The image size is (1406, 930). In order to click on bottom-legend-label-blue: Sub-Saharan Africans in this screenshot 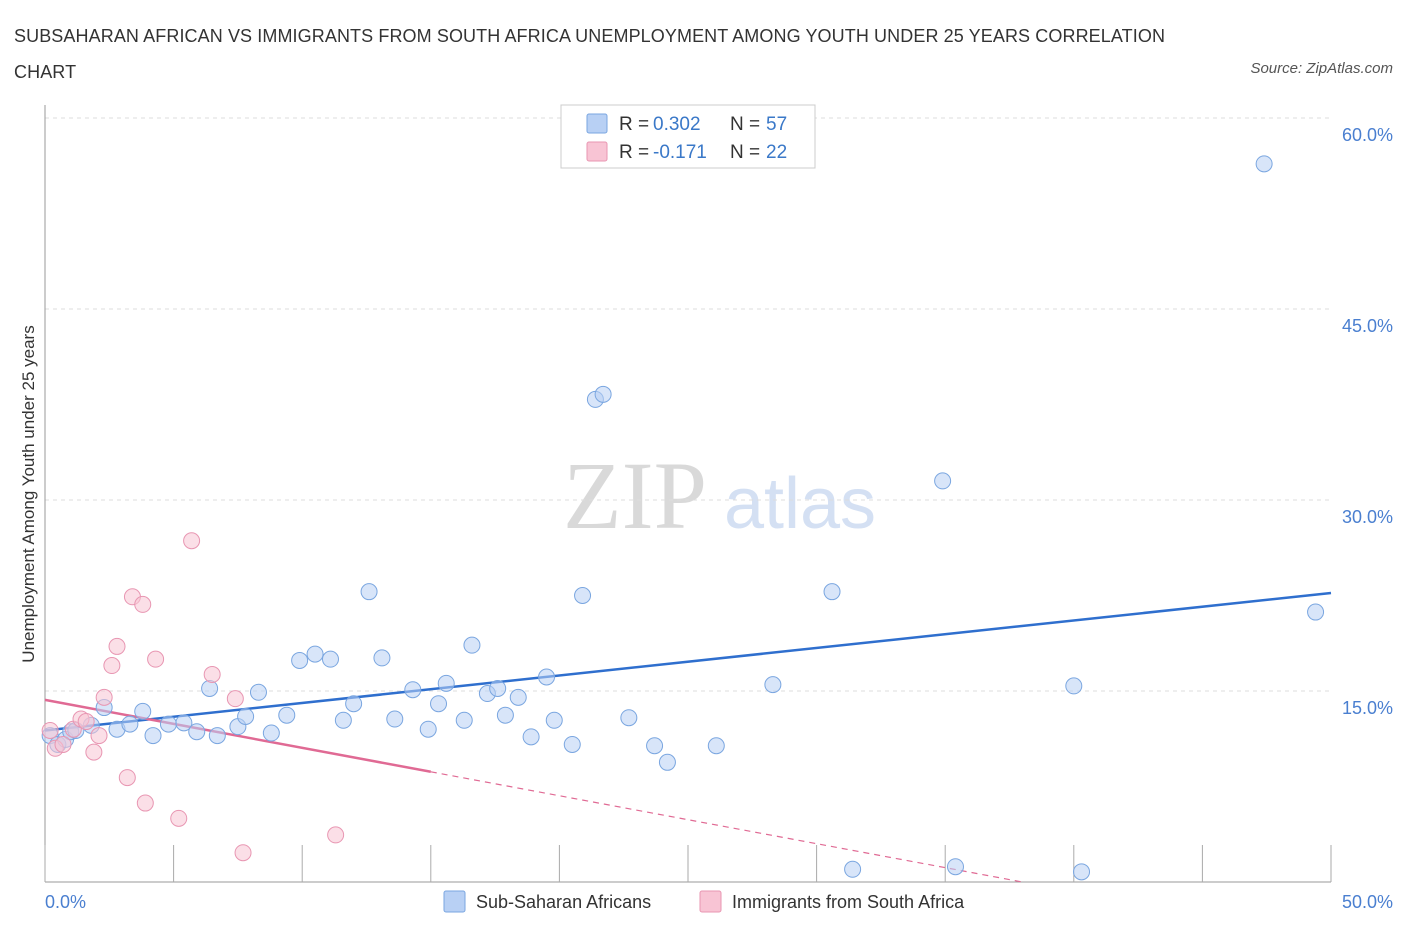, I will do `click(563, 902)`.